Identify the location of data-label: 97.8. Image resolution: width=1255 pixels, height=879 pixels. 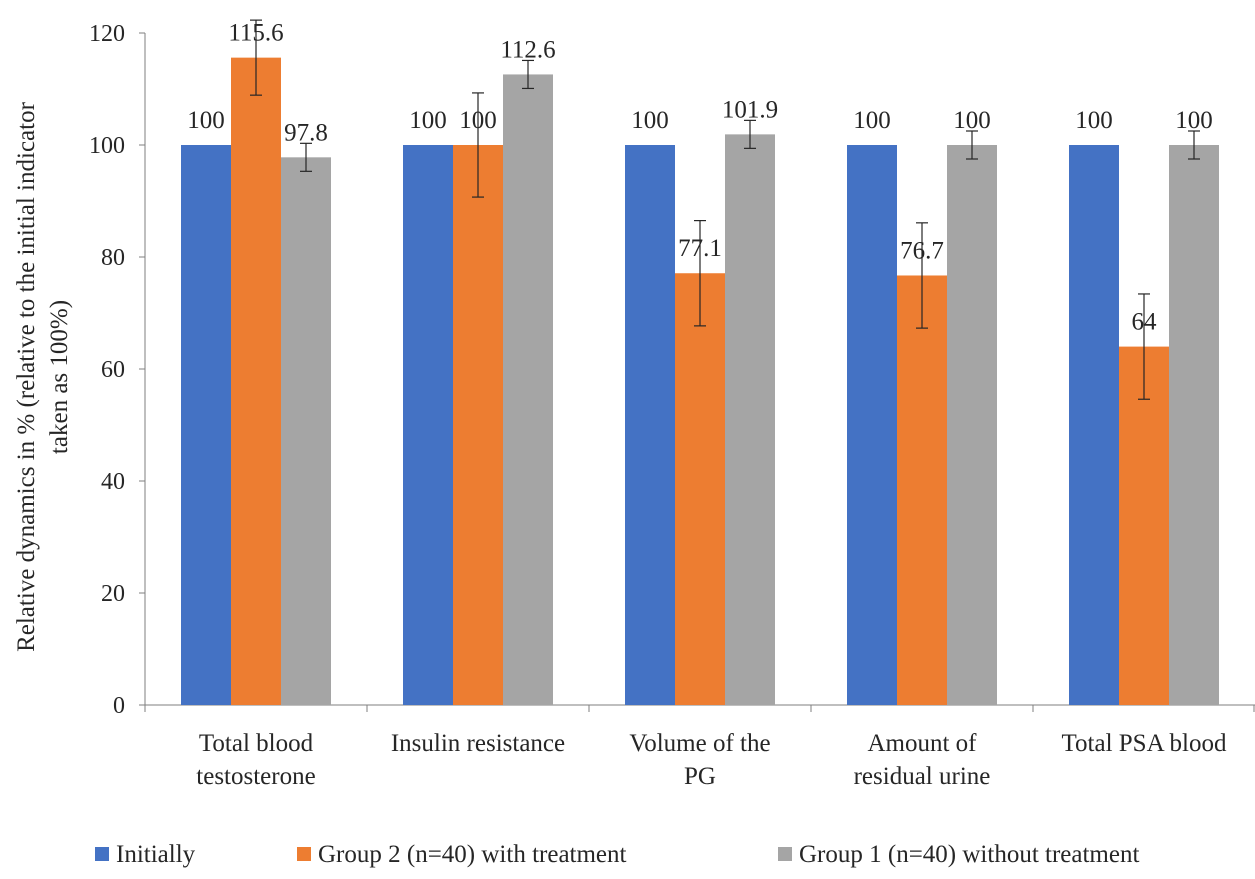
(306, 132).